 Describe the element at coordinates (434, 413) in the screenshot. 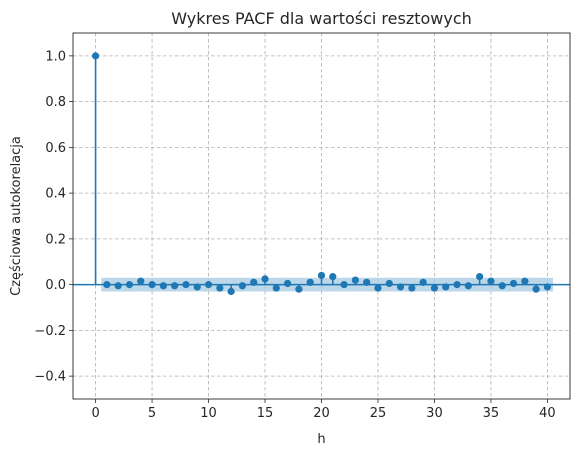

I see `x-tick-label: 30` at that location.